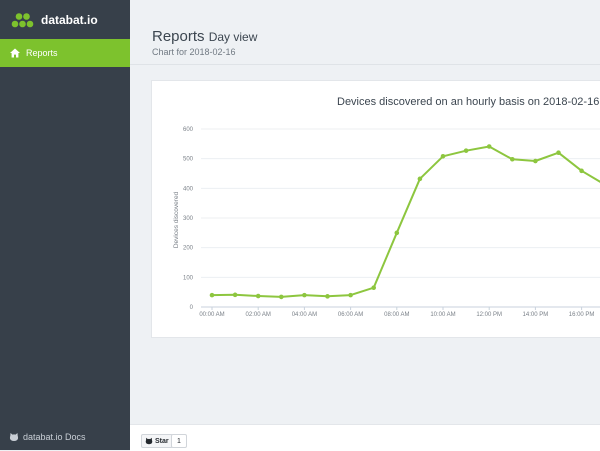 The image size is (600, 451). What do you see at coordinates (65, 53) in the screenshot?
I see `sidebar-item-reports: Reports` at bounding box center [65, 53].